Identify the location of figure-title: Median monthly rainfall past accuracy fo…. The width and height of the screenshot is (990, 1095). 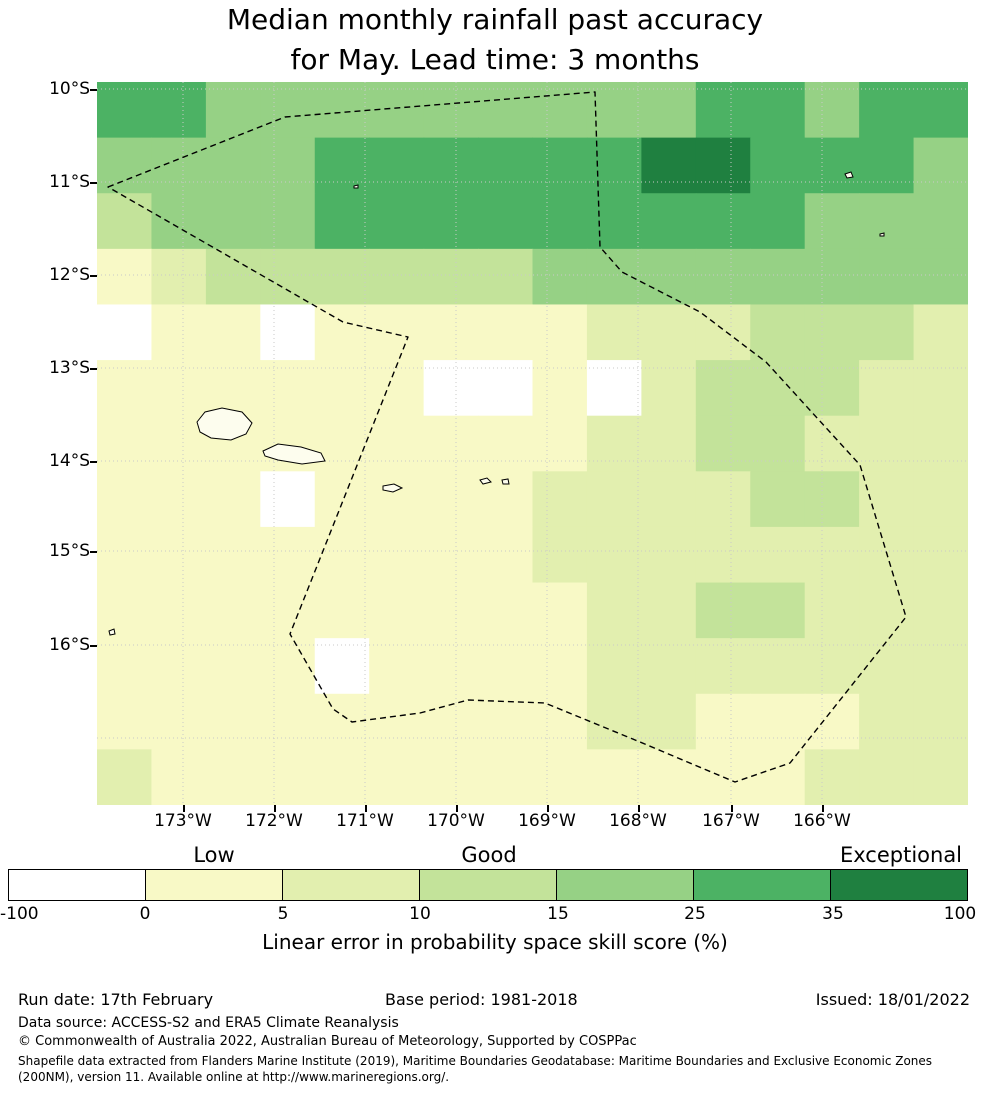
(495, 40).